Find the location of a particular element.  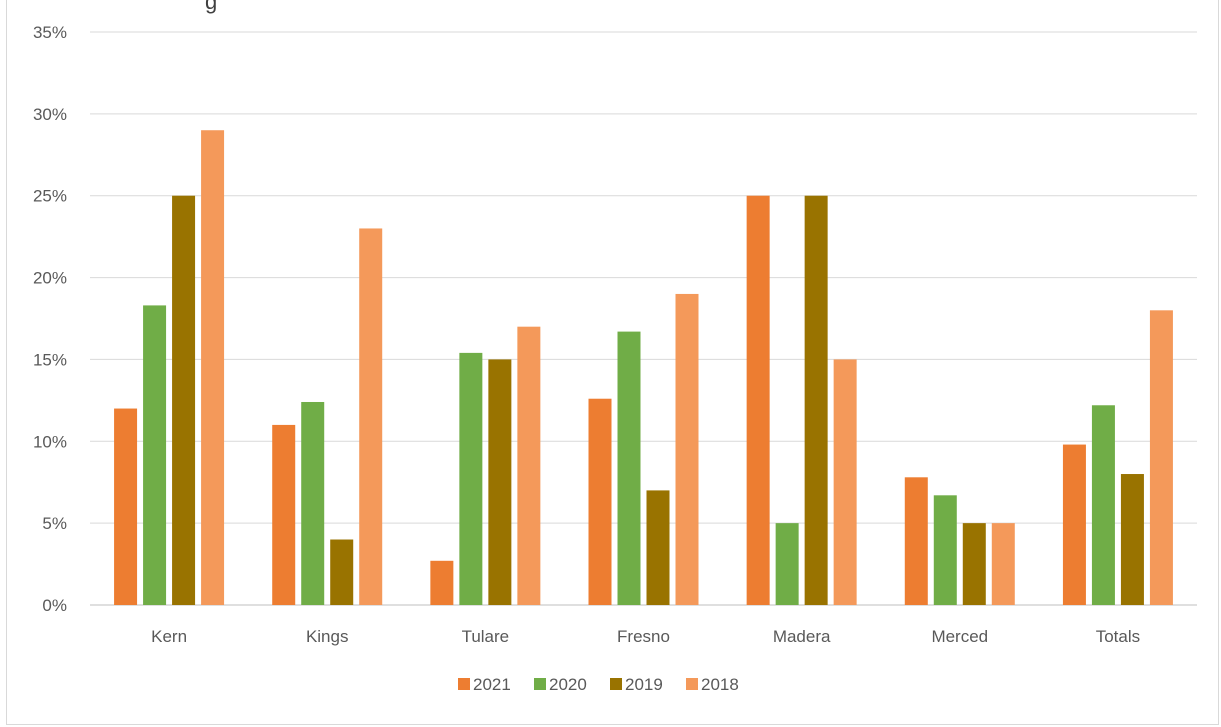

bar-tulare-2021 is located at coordinates (442, 582).